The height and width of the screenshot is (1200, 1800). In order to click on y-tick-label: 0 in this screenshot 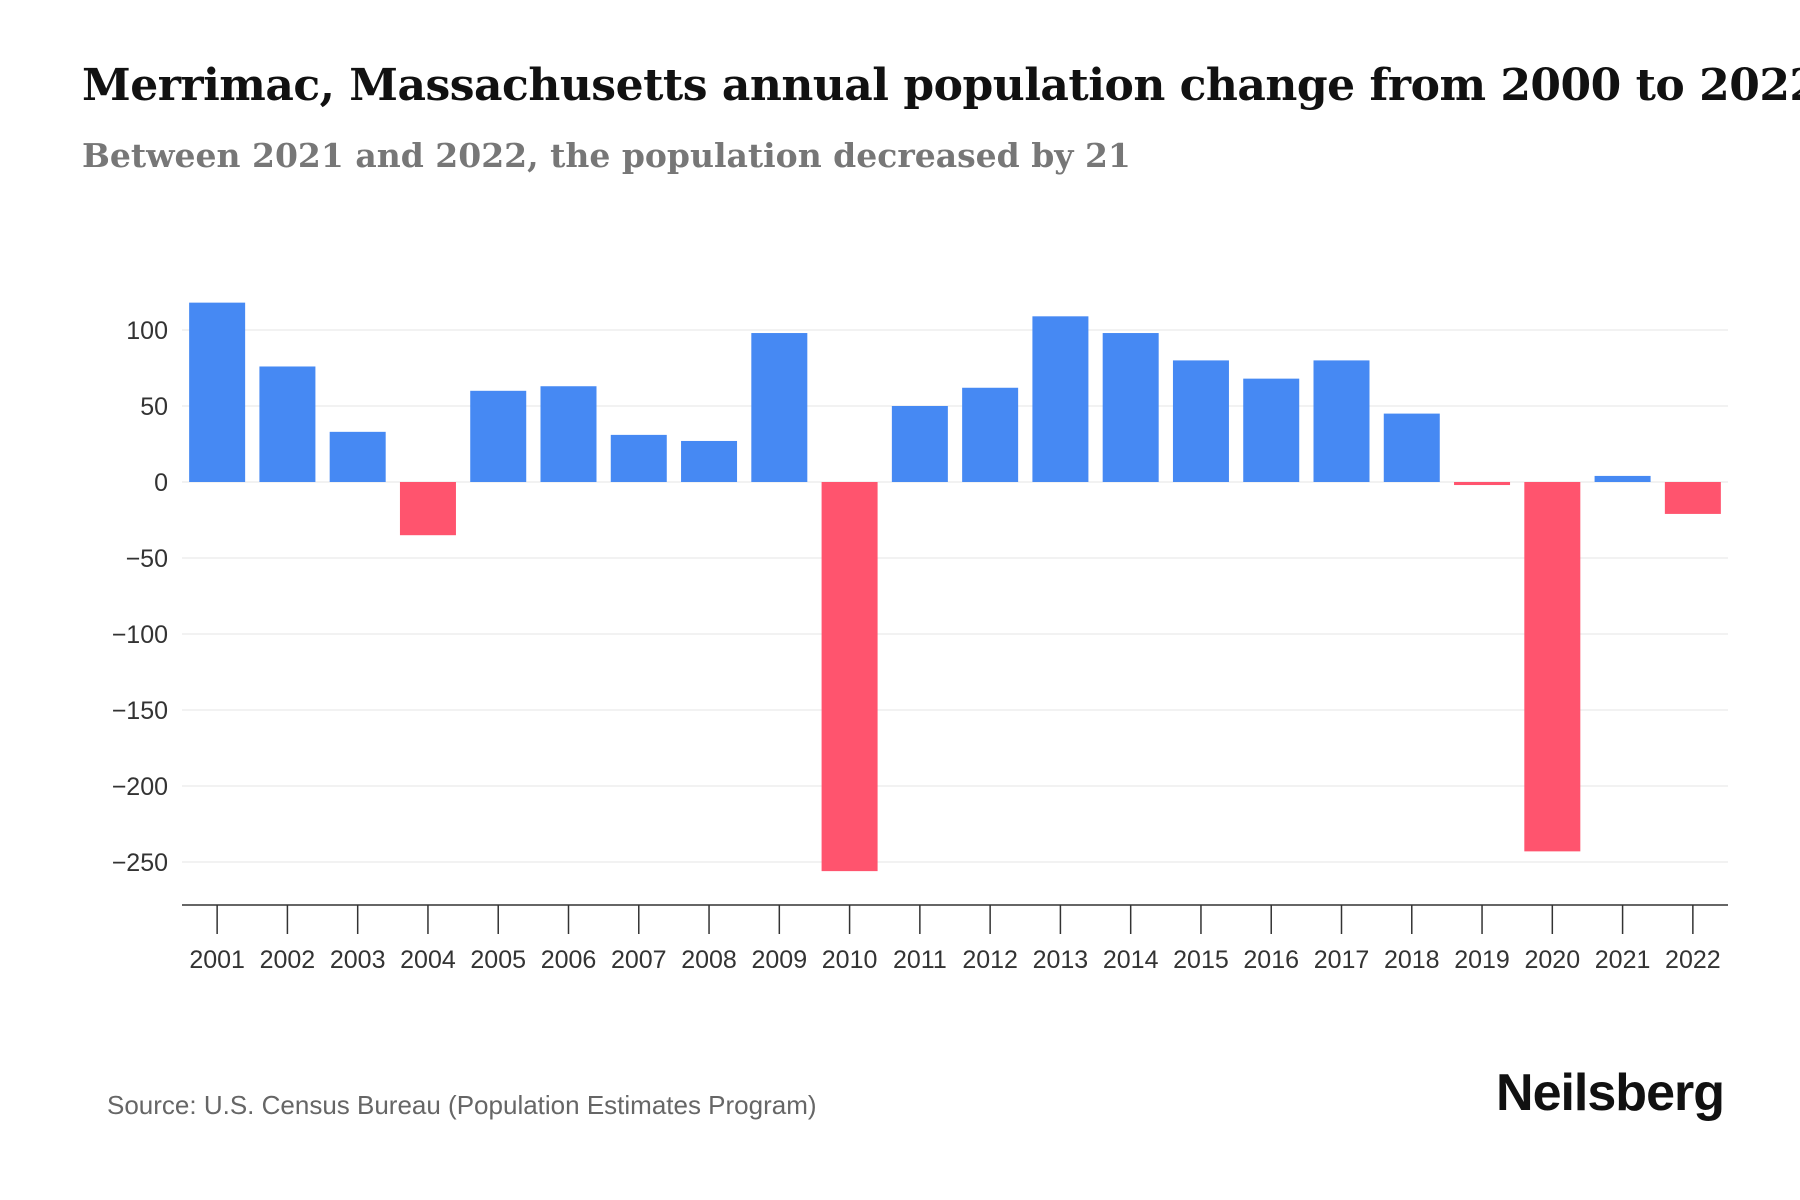, I will do `click(161, 483)`.